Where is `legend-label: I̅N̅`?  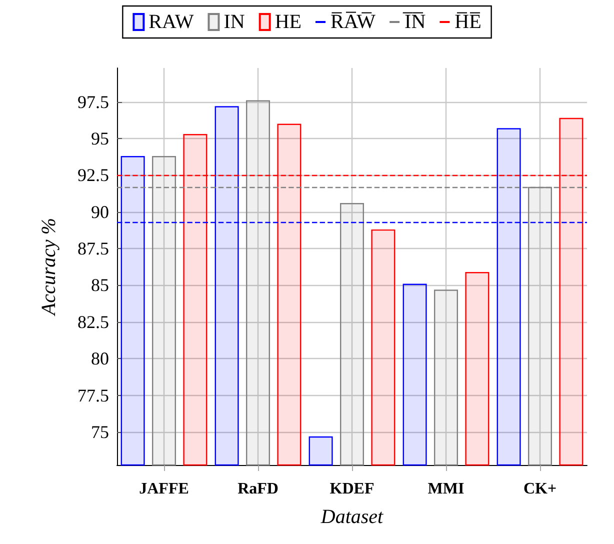 legend-label: I̅N̅ is located at coordinates (414, 22).